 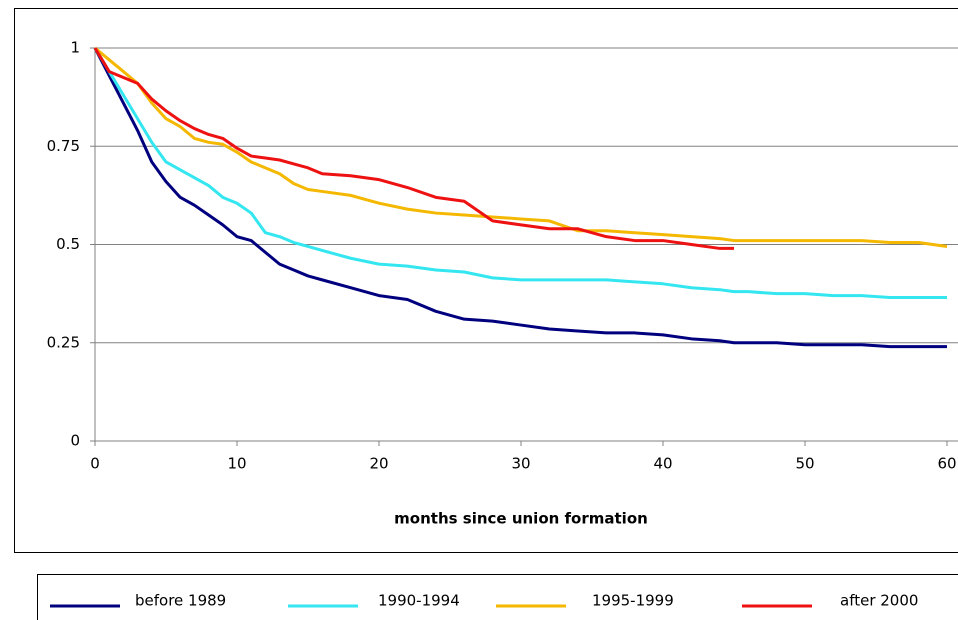 What do you see at coordinates (497, 597) in the screenshot?
I see `legend-frame` at bounding box center [497, 597].